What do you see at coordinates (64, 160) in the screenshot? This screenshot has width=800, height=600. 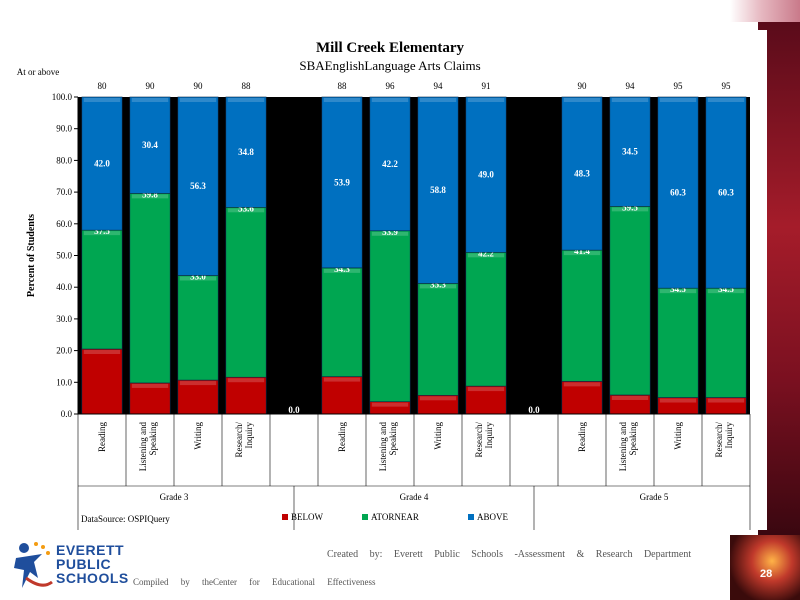 I see `y-tick-label: 80.0` at bounding box center [64, 160].